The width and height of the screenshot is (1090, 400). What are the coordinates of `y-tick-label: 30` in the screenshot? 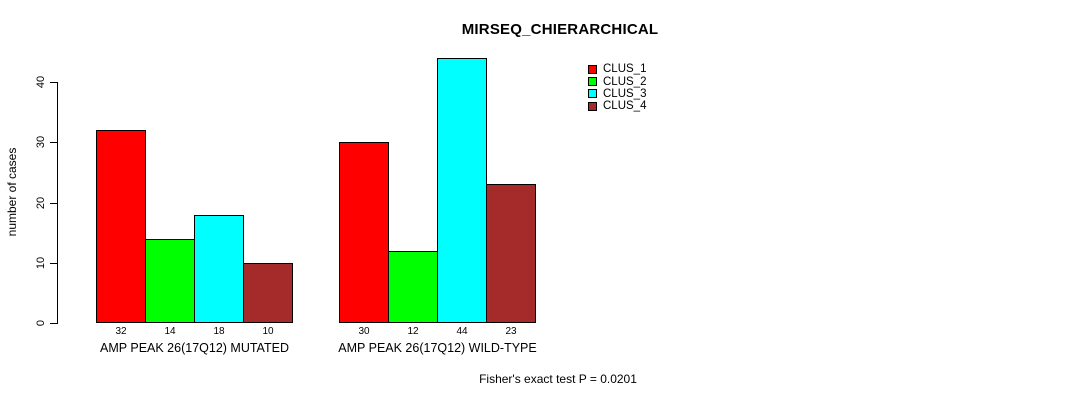 It's located at (41, 142).